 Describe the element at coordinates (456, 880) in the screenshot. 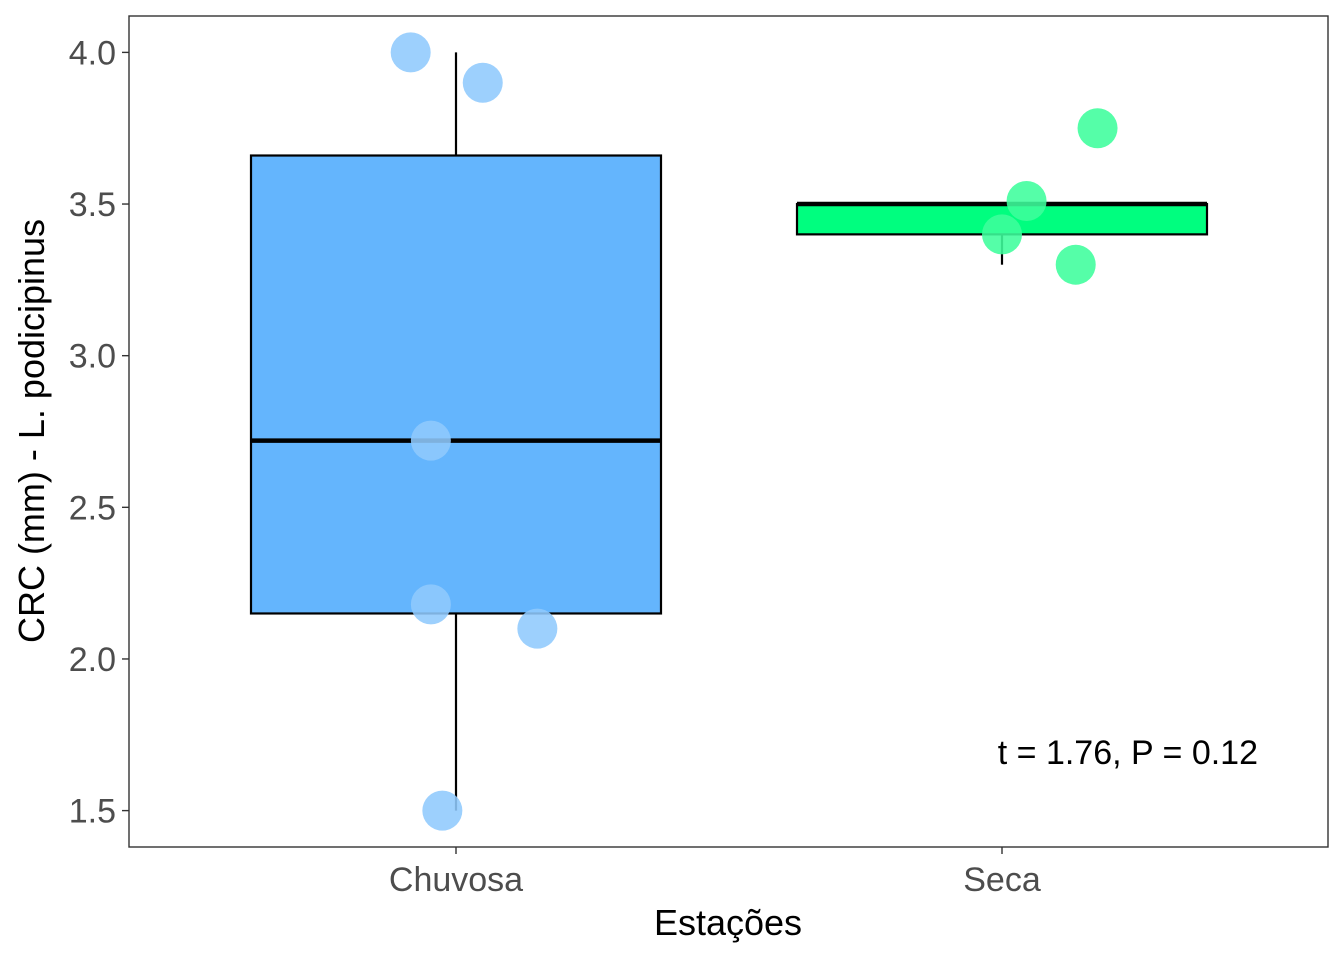

I see `x-tick-label: Chuvosa` at that location.